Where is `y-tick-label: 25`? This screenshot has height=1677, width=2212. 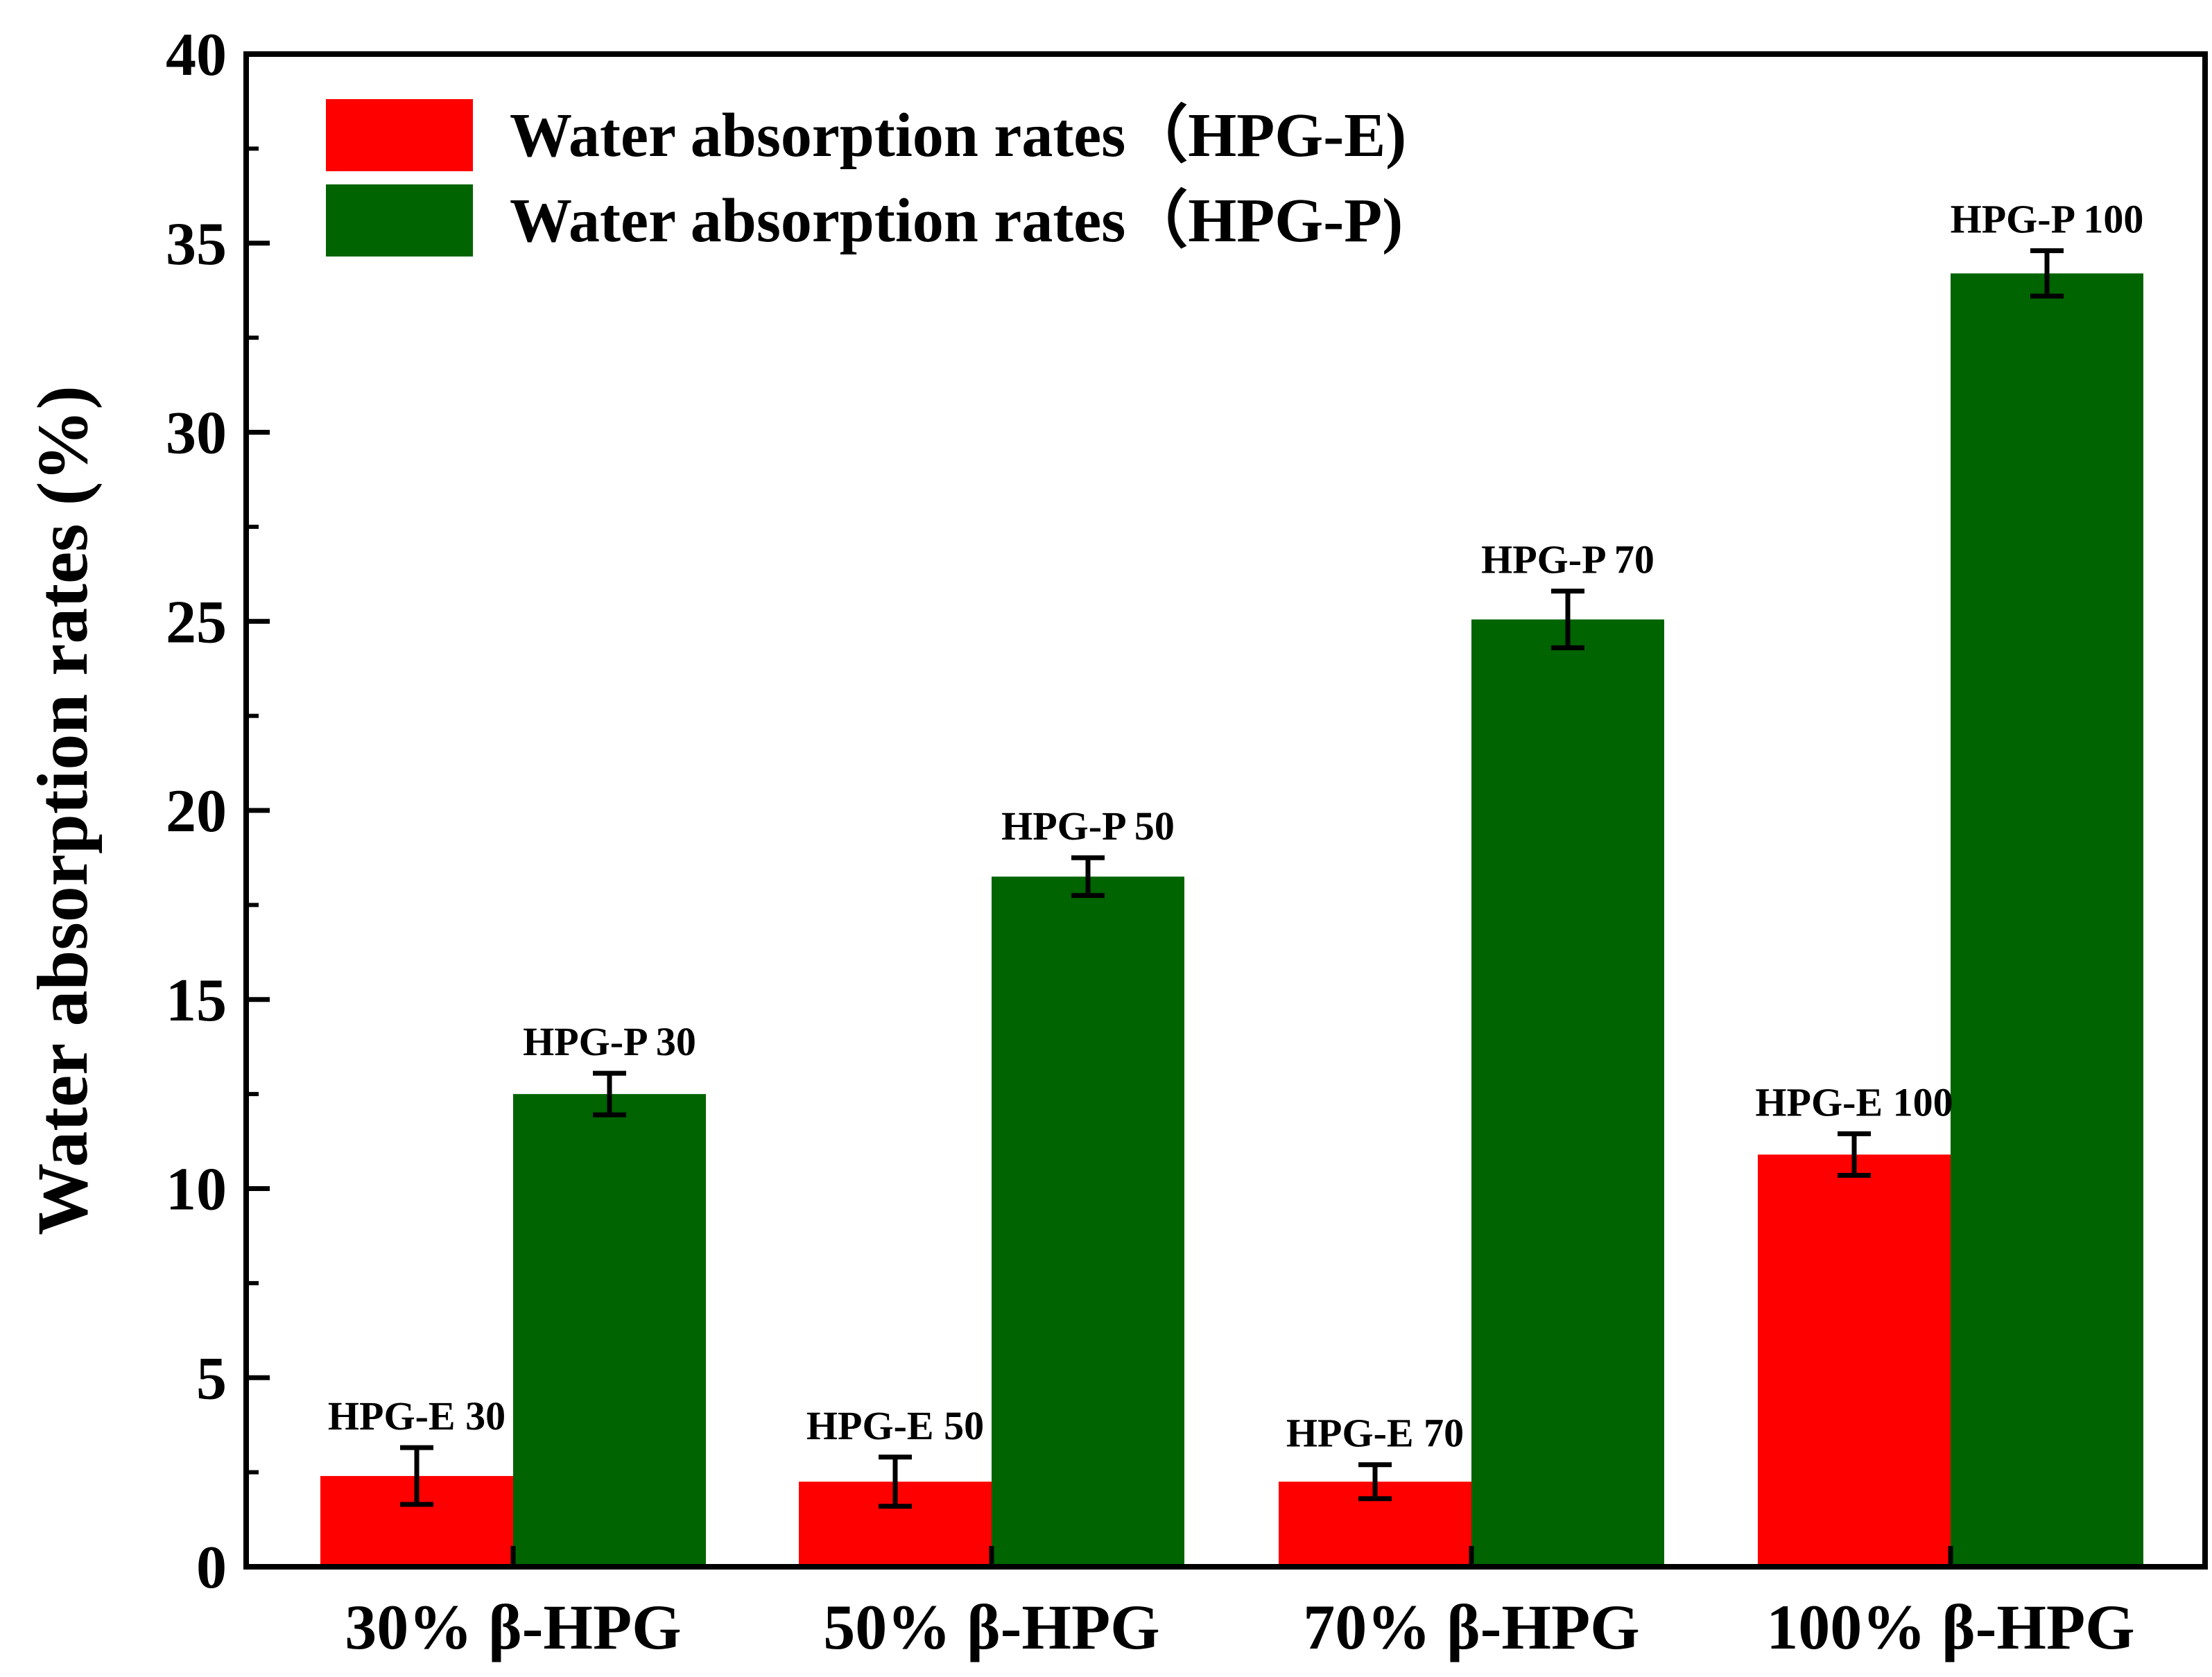
y-tick-label: 25 is located at coordinates (196, 623).